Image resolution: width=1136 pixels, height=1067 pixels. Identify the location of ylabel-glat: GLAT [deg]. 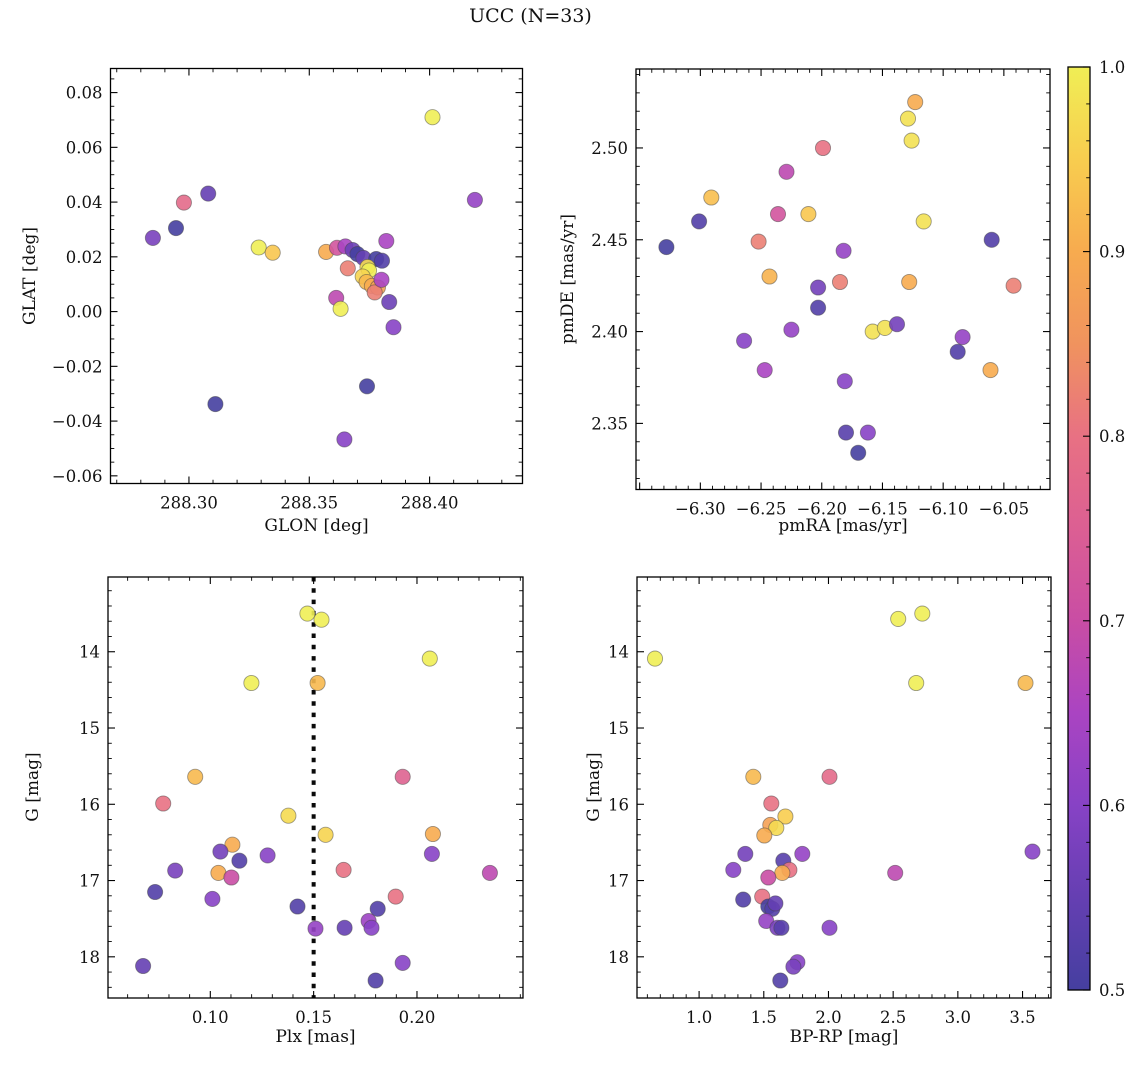
(30, 276).